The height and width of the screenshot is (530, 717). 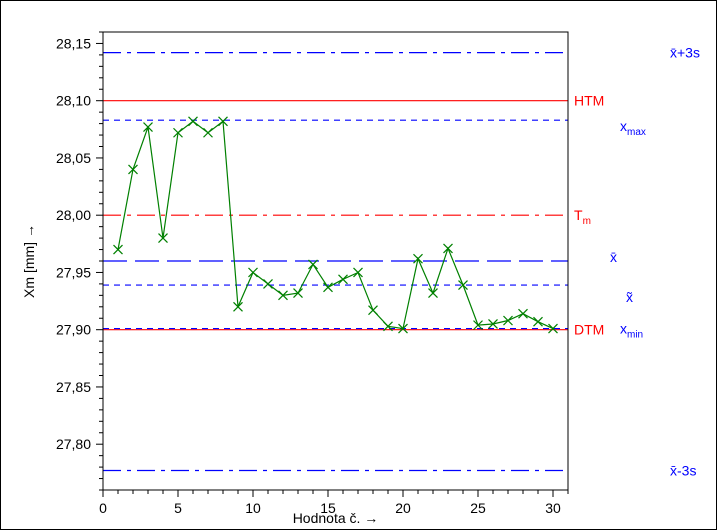 I want to click on y-axis-title: Xm [mm] →, so click(x=29, y=261).